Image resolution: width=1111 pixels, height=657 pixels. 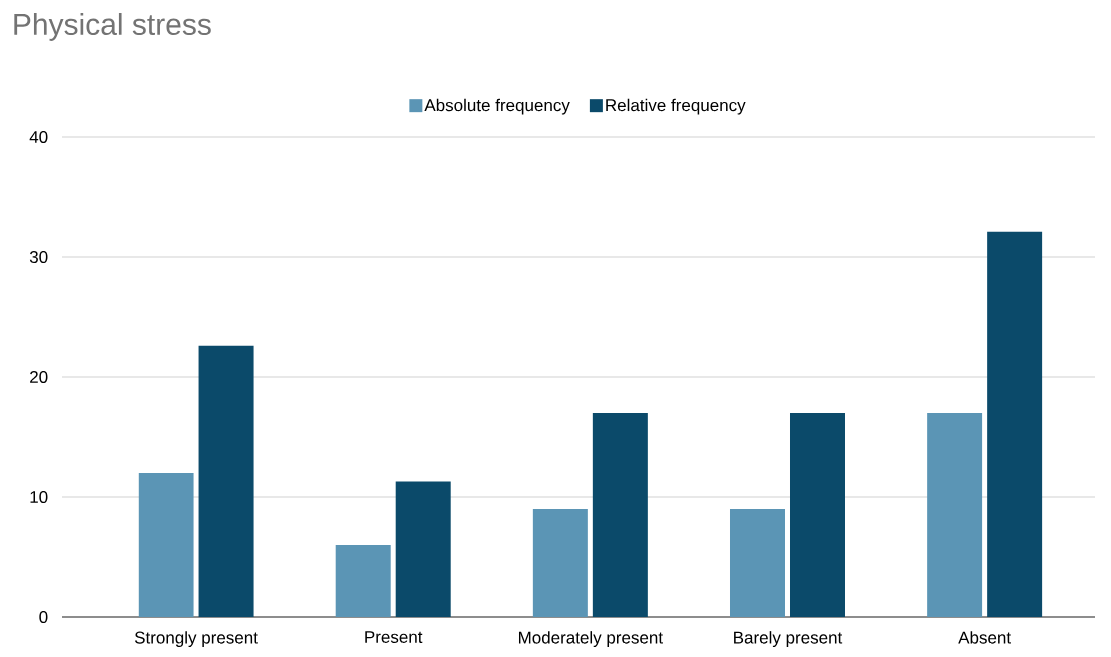 I want to click on y-tick-label: 30, so click(x=38, y=257).